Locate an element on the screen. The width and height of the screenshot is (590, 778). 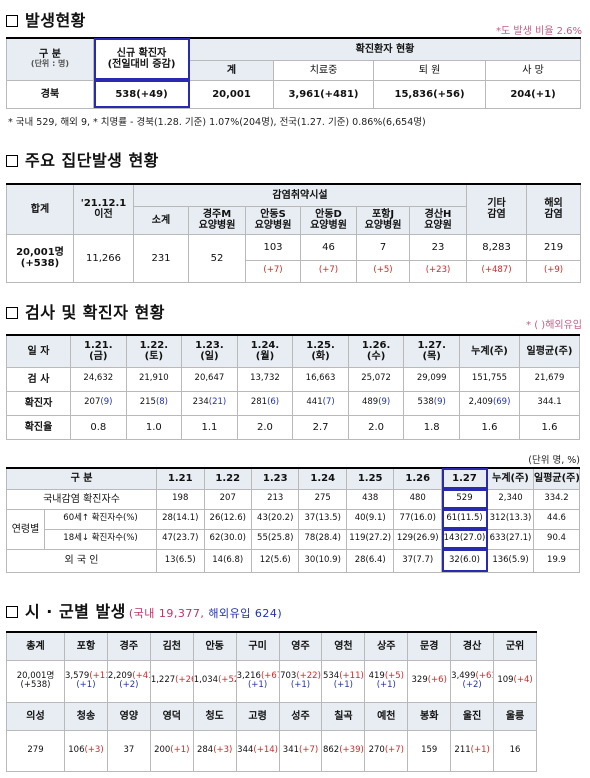
confirmed-cell: 215(8) is located at coordinates (154, 403).